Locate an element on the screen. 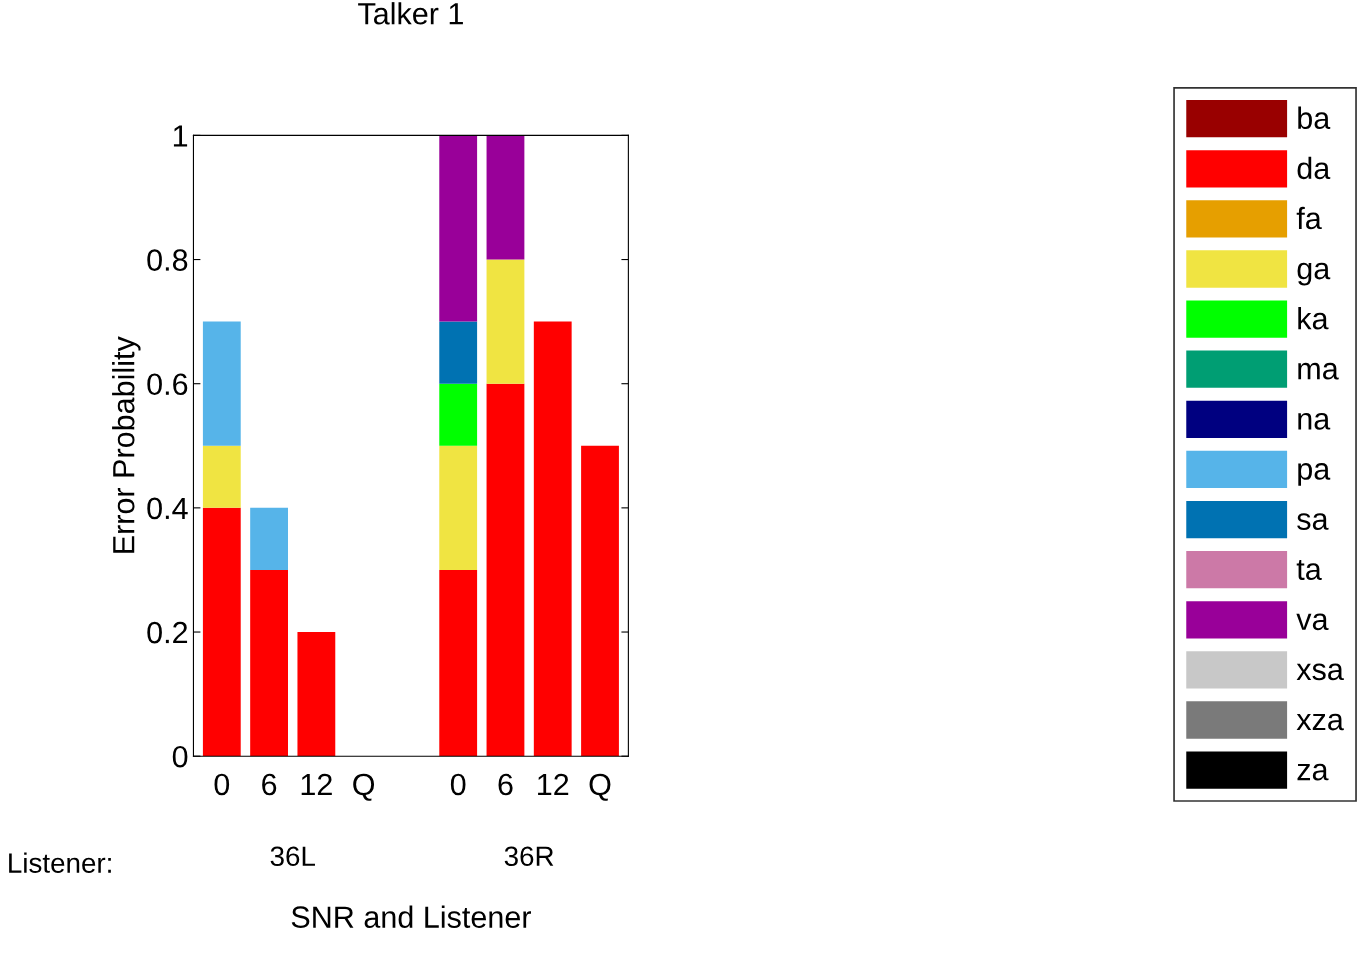  legend-label: ga is located at coordinates (1314, 274).